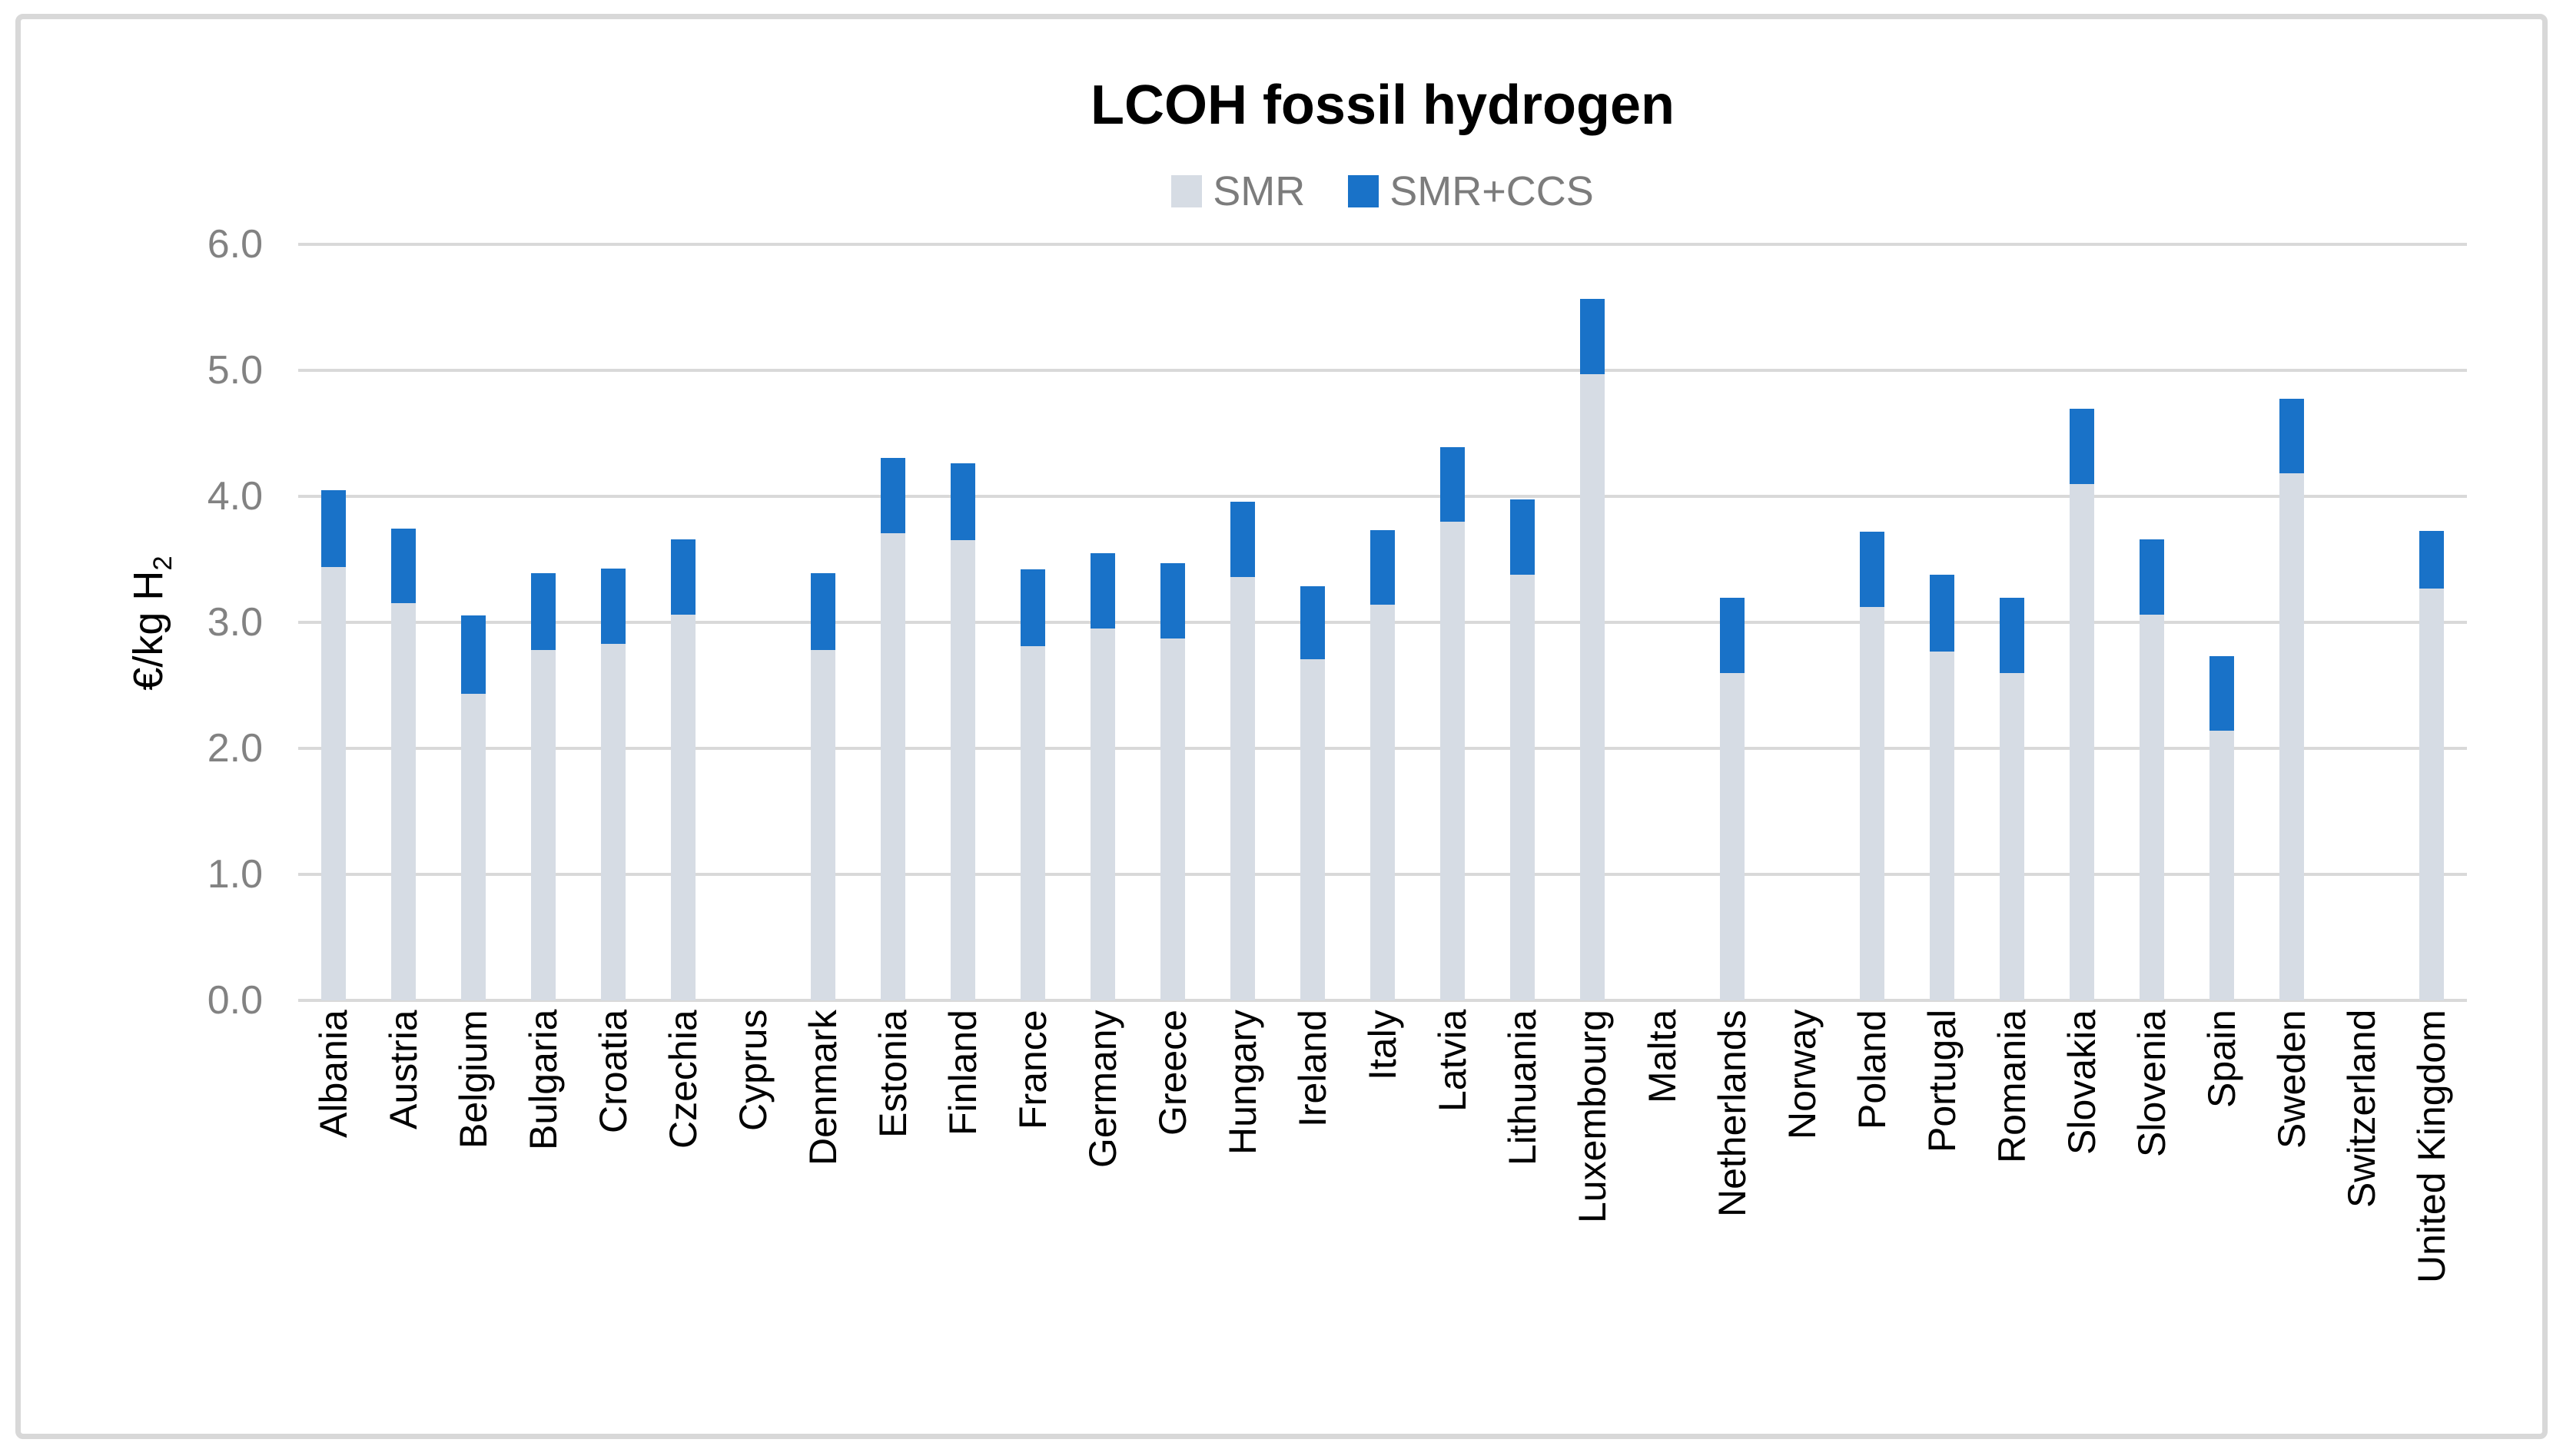 The image size is (2563, 1456). I want to click on bar-column-finland, so click(963, 622).